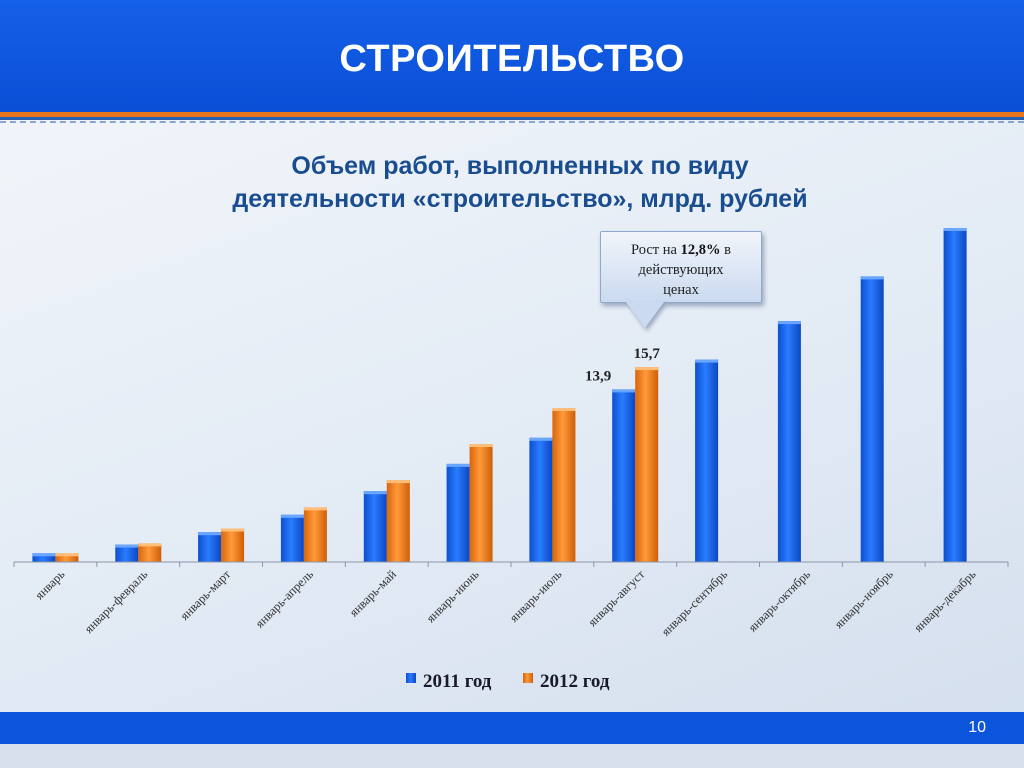  Describe the element at coordinates (700, 250) in the screenshot. I see `callout-value: 12,8%` at that location.